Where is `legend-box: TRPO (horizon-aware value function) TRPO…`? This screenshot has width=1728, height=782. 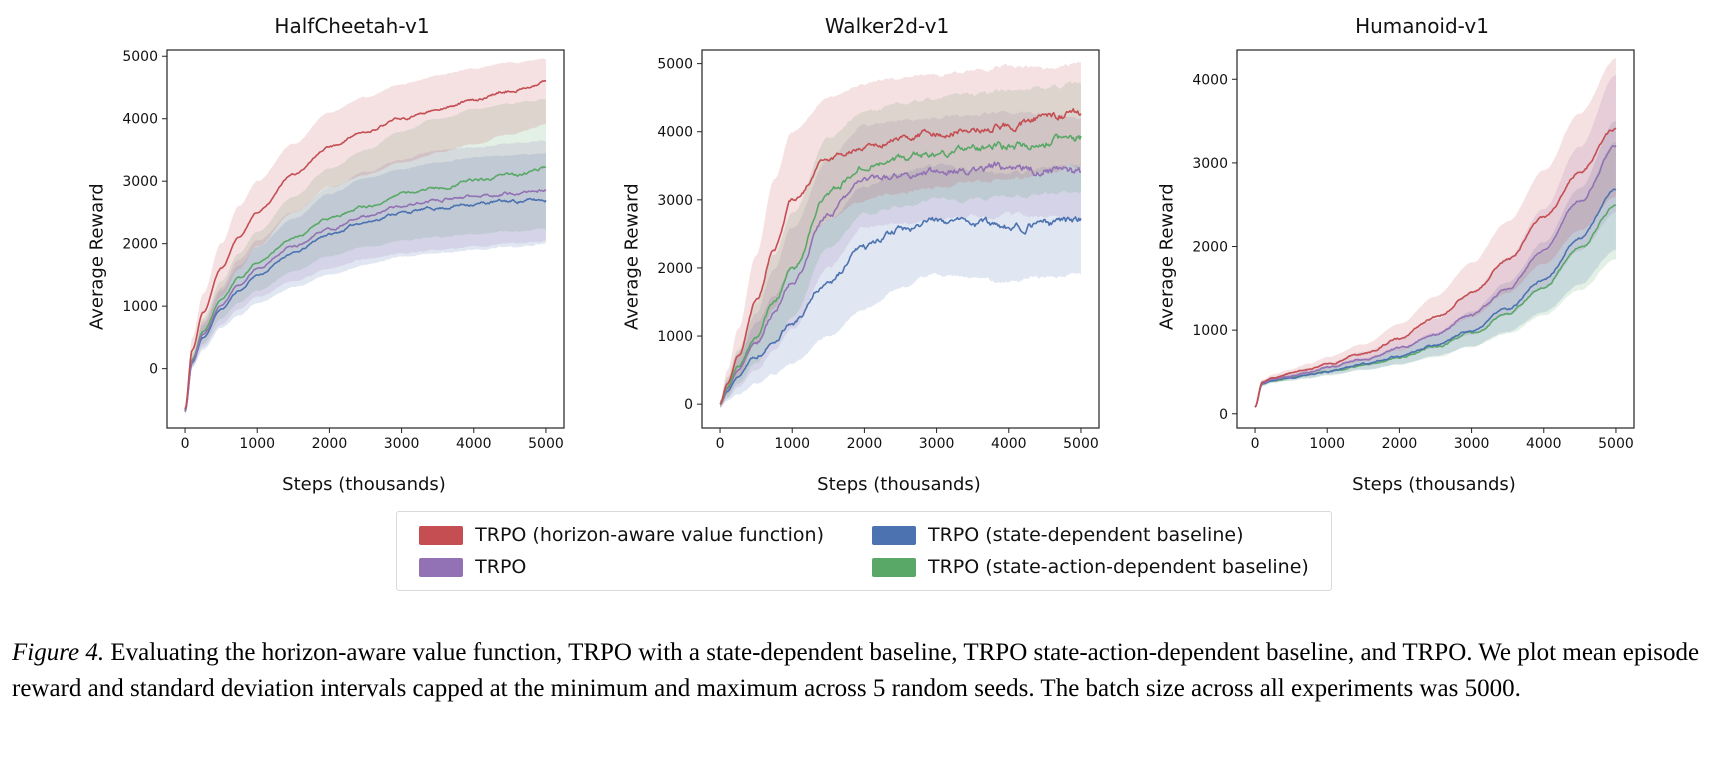 legend-box: TRPO (horizon-aware value function) TRPO… is located at coordinates (864, 551).